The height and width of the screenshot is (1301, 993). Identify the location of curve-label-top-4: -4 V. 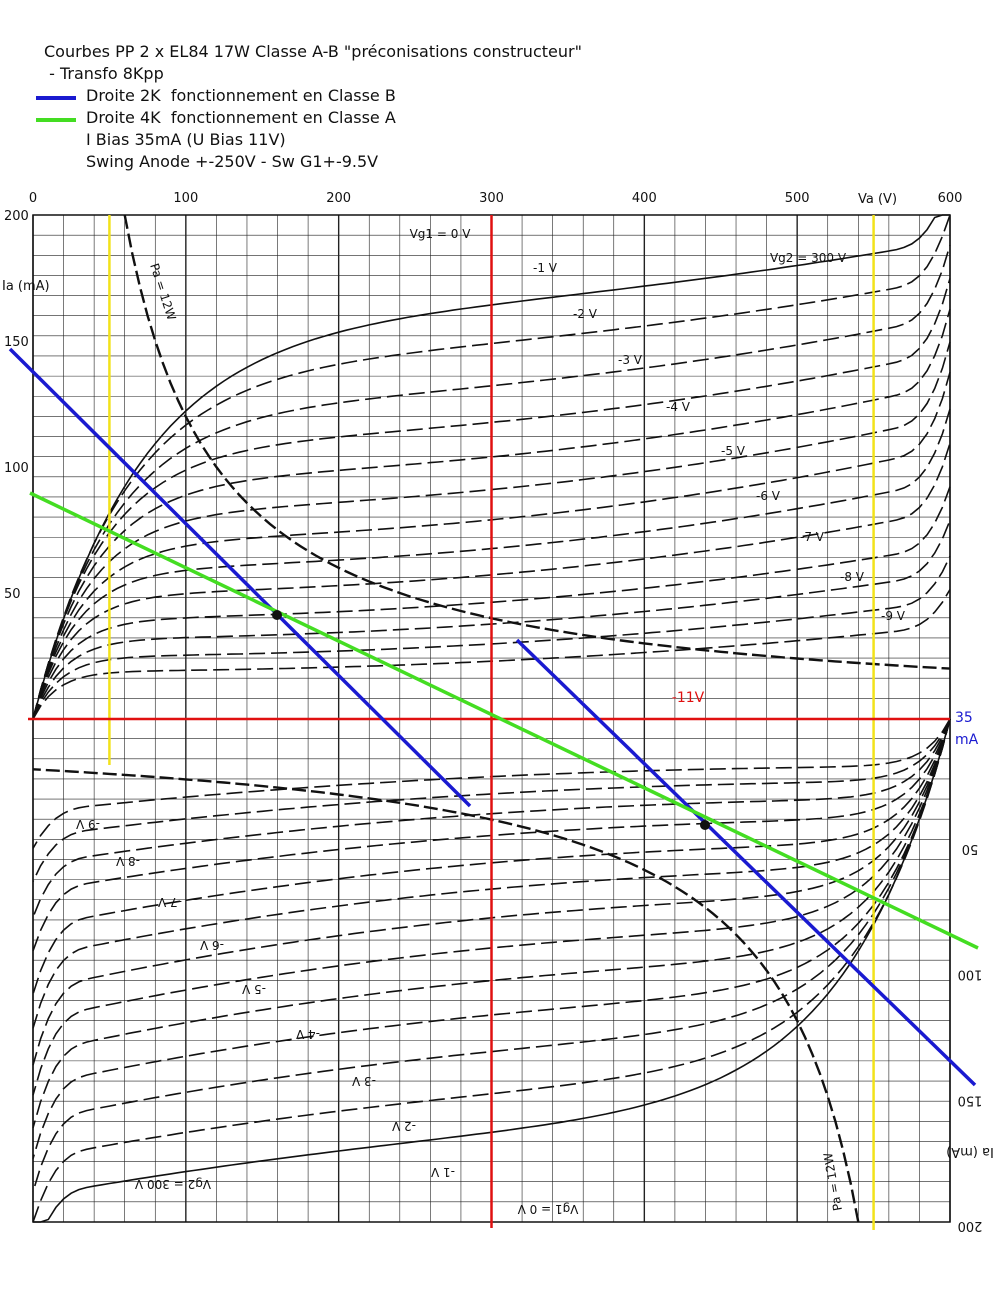
(678, 407).